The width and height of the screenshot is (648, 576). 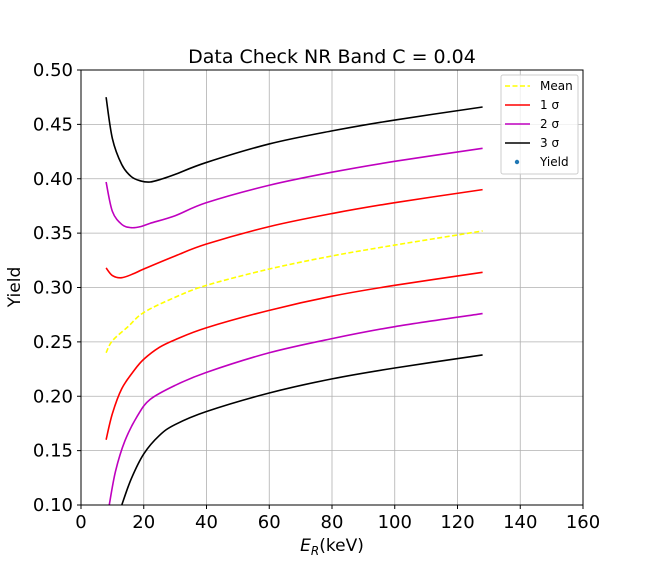 I want to click on series-line-mean, so click(x=294, y=292).